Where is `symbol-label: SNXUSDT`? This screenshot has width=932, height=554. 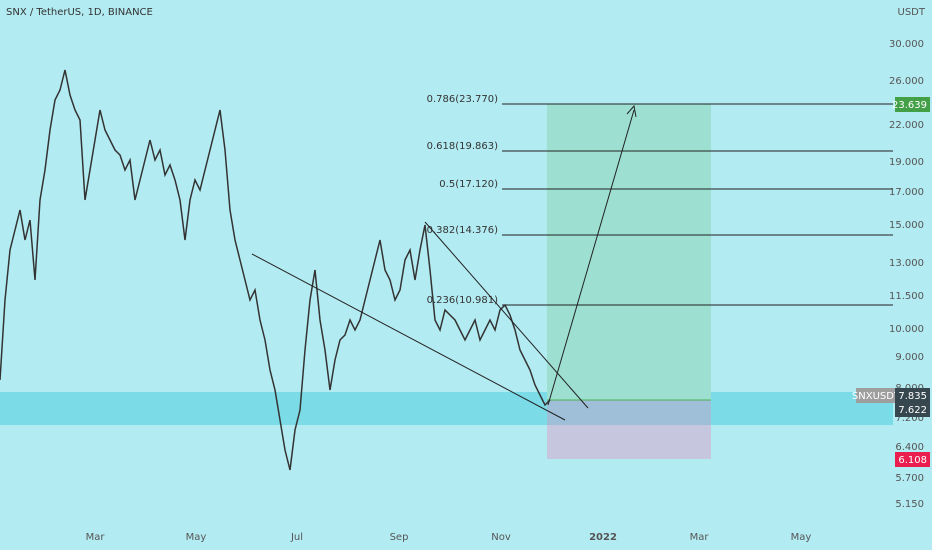 symbol-label: SNXUSDT is located at coordinates (876, 396).